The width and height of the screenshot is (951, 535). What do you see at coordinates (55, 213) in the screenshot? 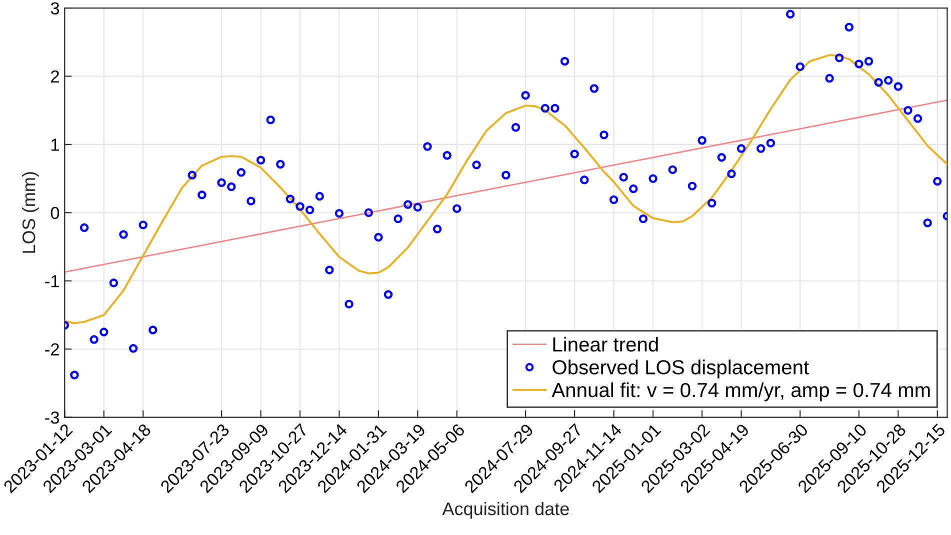
I see `y-tick-label: 0` at bounding box center [55, 213].